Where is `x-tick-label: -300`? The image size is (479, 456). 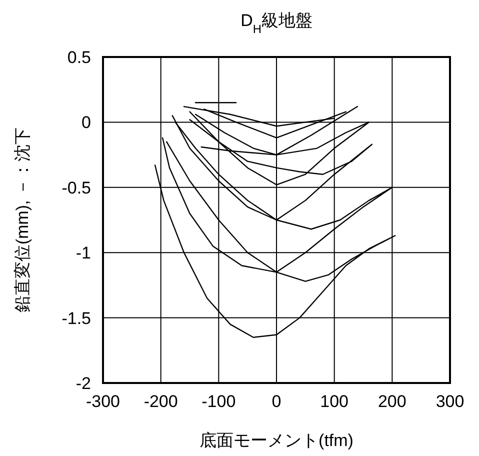 x-tick-label: -300 is located at coordinates (103, 401).